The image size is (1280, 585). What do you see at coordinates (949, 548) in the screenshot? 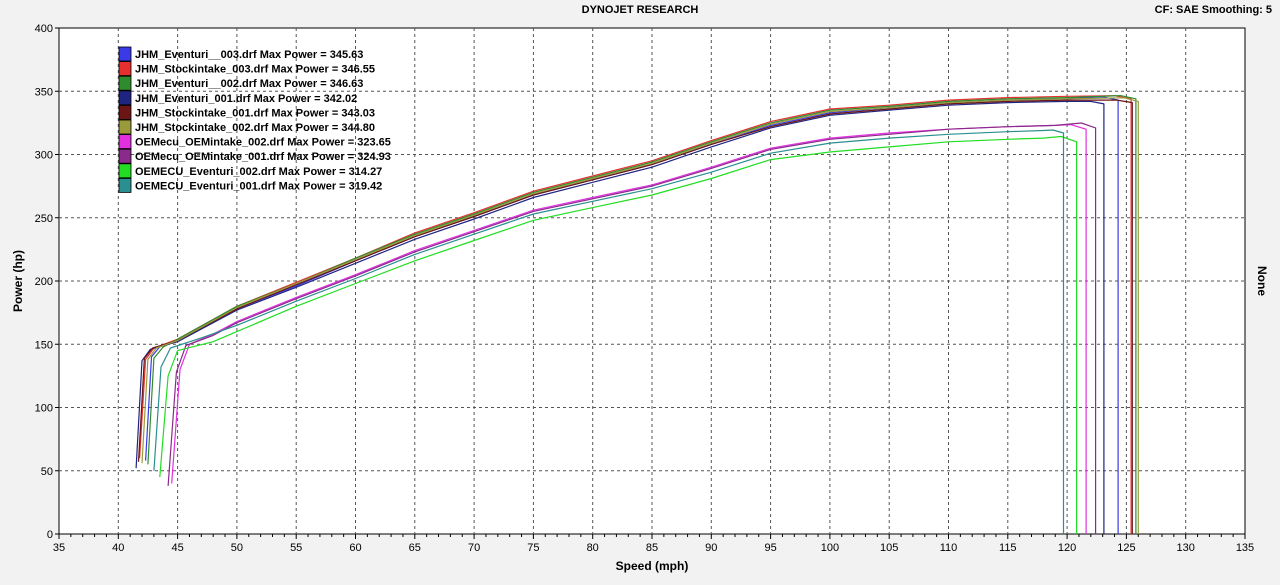
I see `x-tick-label: 110` at bounding box center [949, 548].